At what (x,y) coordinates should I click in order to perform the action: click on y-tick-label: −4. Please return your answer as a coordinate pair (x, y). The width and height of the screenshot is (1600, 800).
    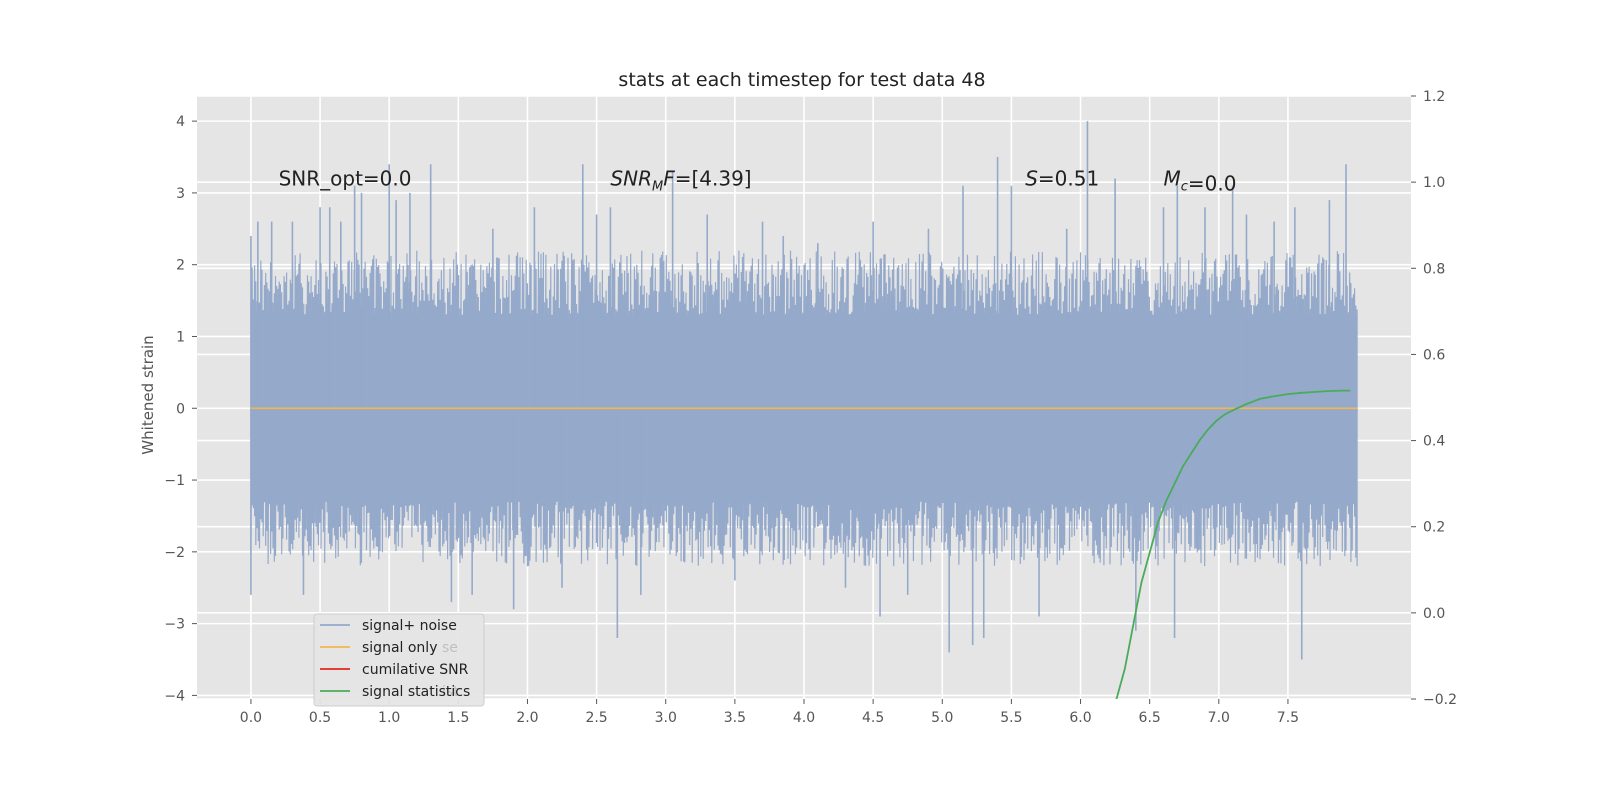
    Looking at the image, I should click on (174, 696).